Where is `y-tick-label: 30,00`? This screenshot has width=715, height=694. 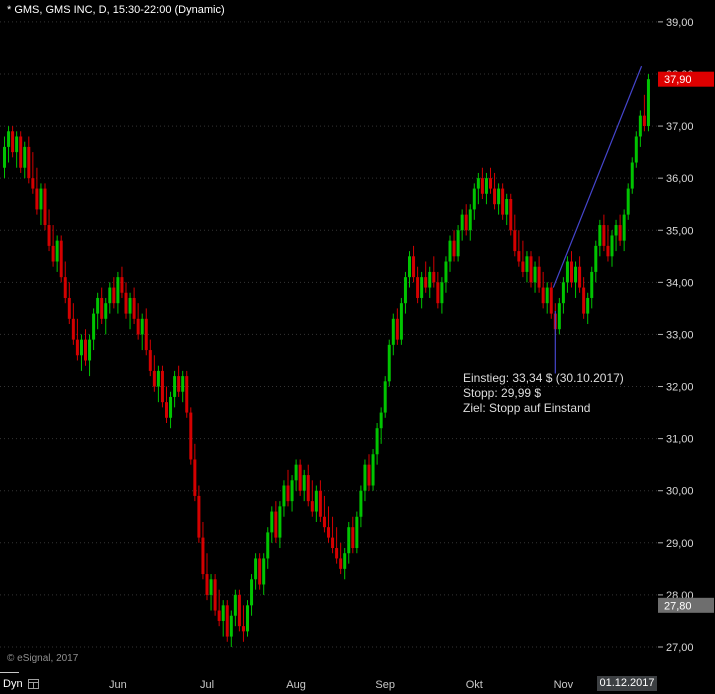
y-tick-label: 30,00 is located at coordinates (680, 492).